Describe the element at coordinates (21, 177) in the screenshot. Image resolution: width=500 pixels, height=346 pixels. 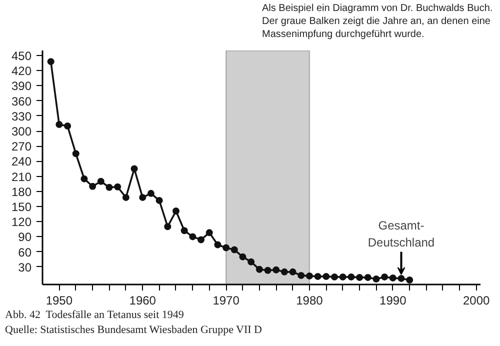
I see `y-tick-label: 210` at that location.